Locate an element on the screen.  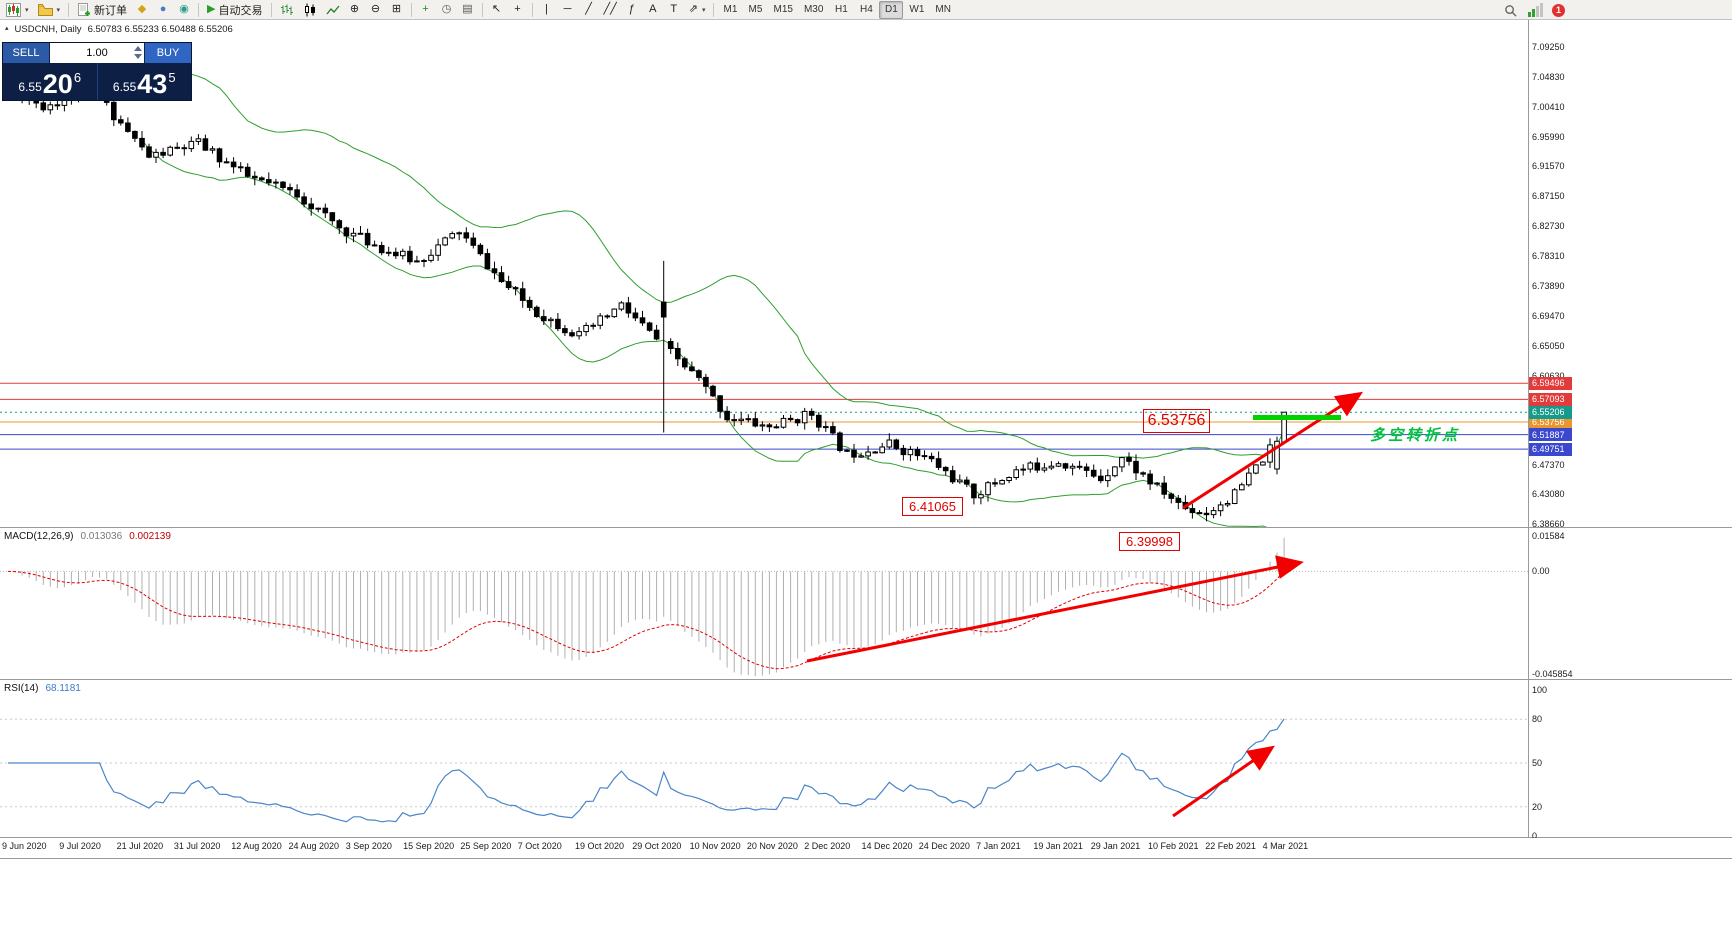
community-button: ◉ is located at coordinates (184, 10).